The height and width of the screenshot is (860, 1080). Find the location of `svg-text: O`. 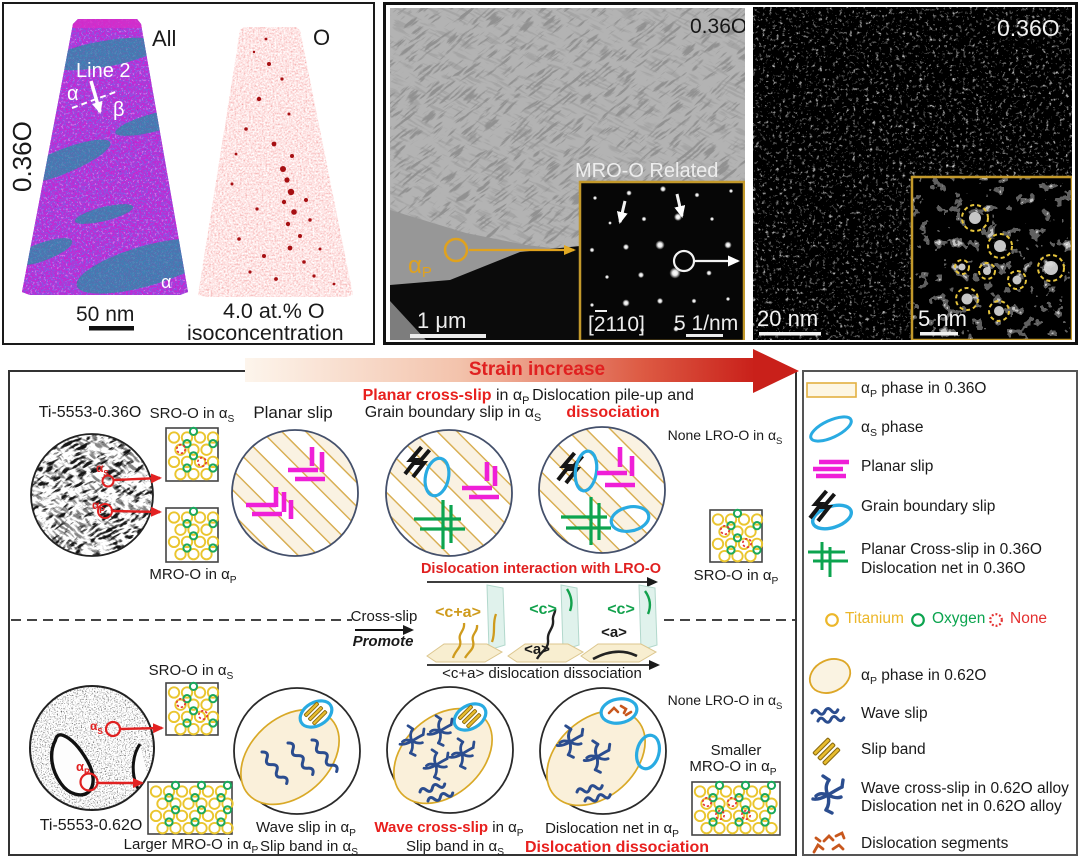

svg-text: O is located at coordinates (321, 37).